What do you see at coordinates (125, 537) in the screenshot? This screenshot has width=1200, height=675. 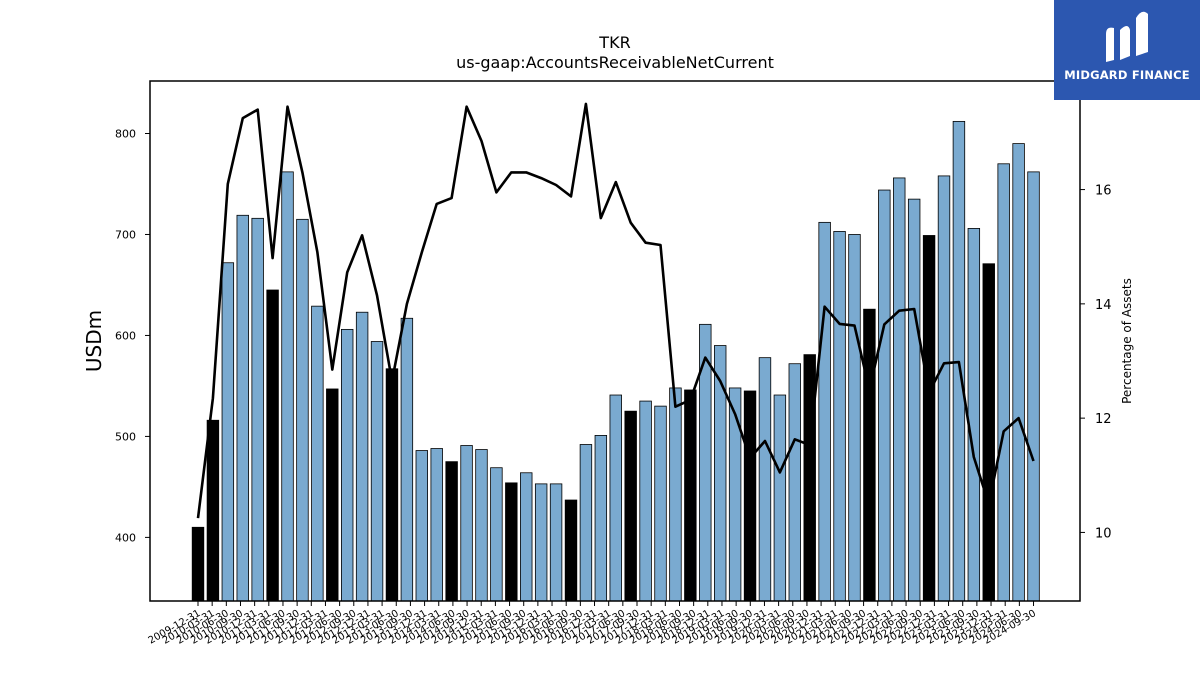 I see `y-tick-label: 400` at bounding box center [125, 537].